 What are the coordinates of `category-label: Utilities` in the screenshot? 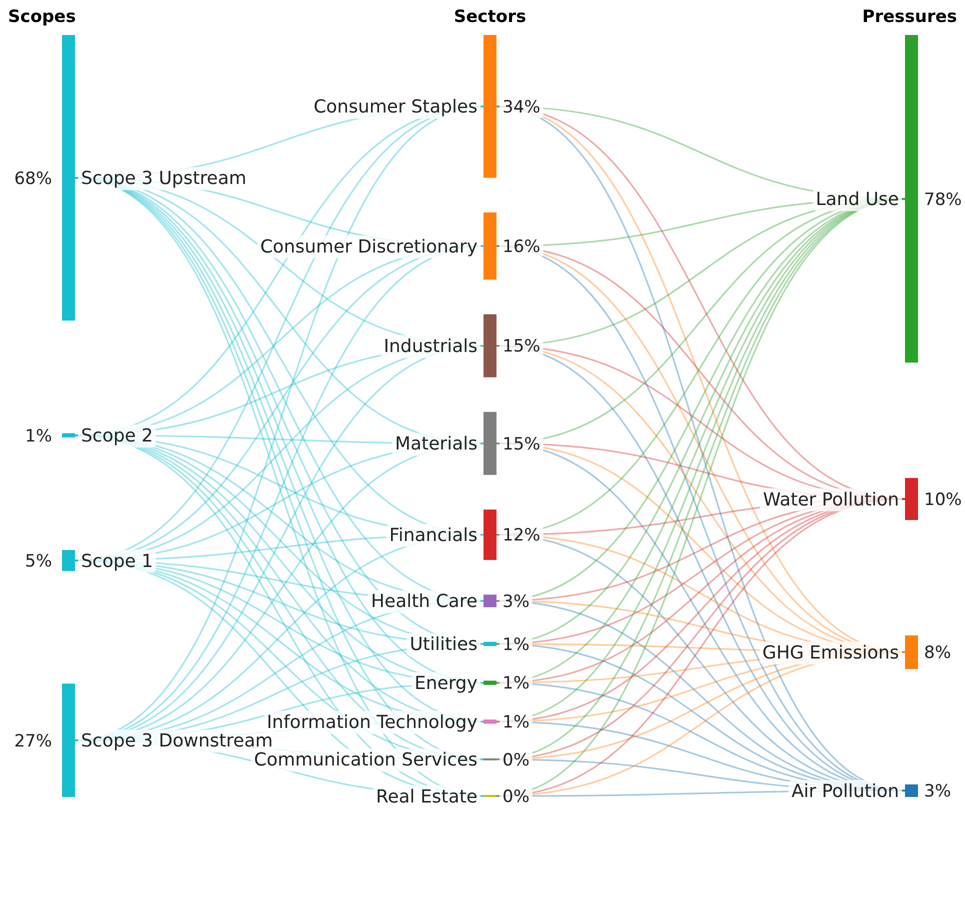 It's located at (444, 645).